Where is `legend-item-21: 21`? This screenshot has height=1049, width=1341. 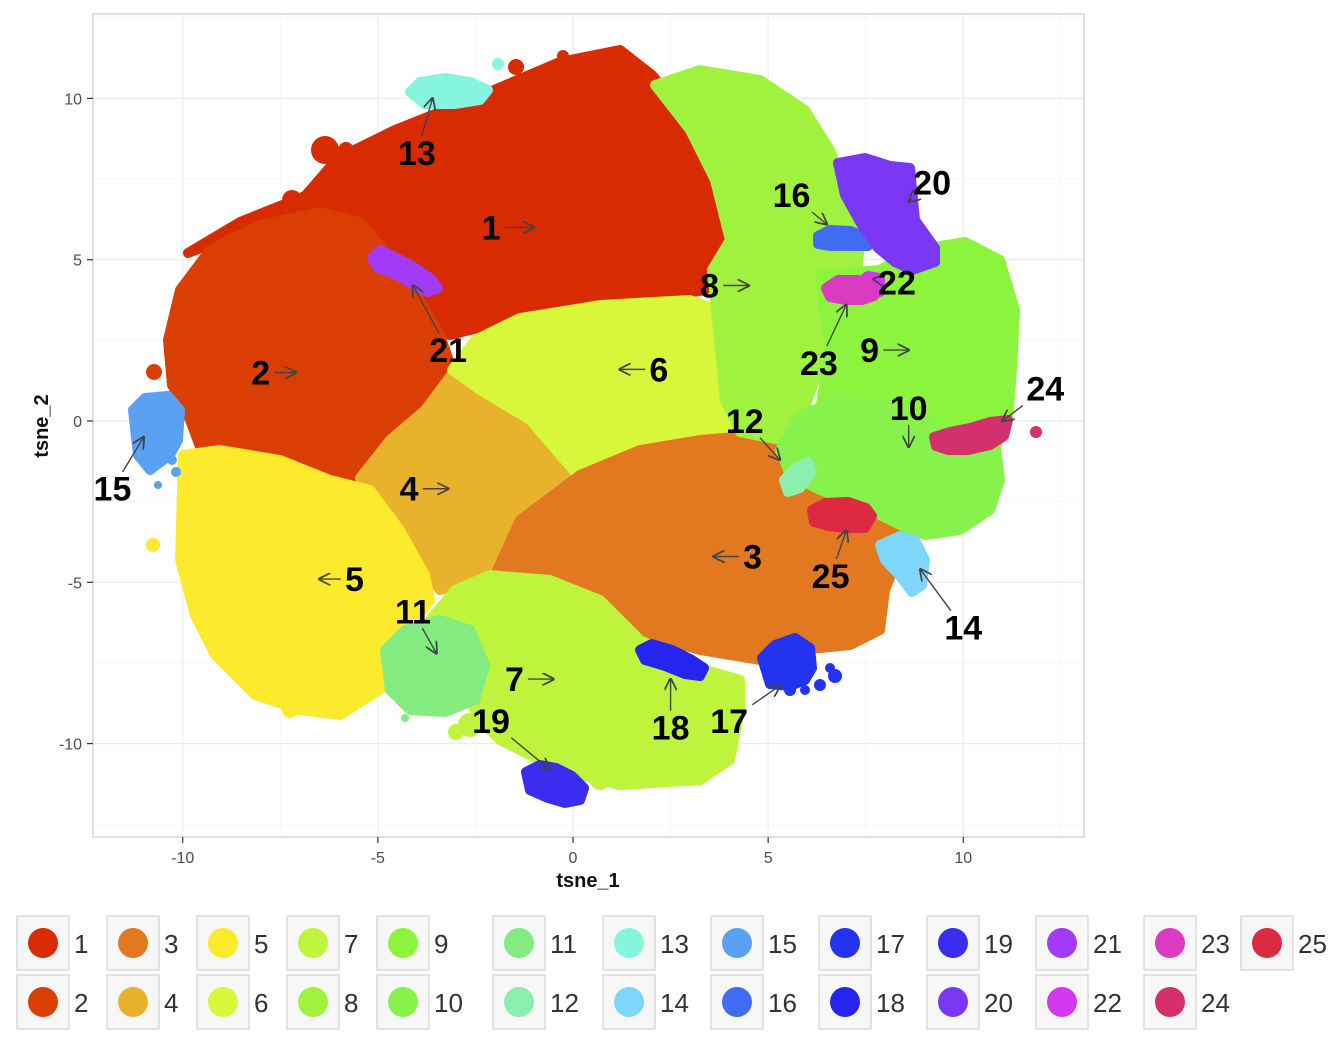
legend-item-21: 21 is located at coordinates (1078, 943).